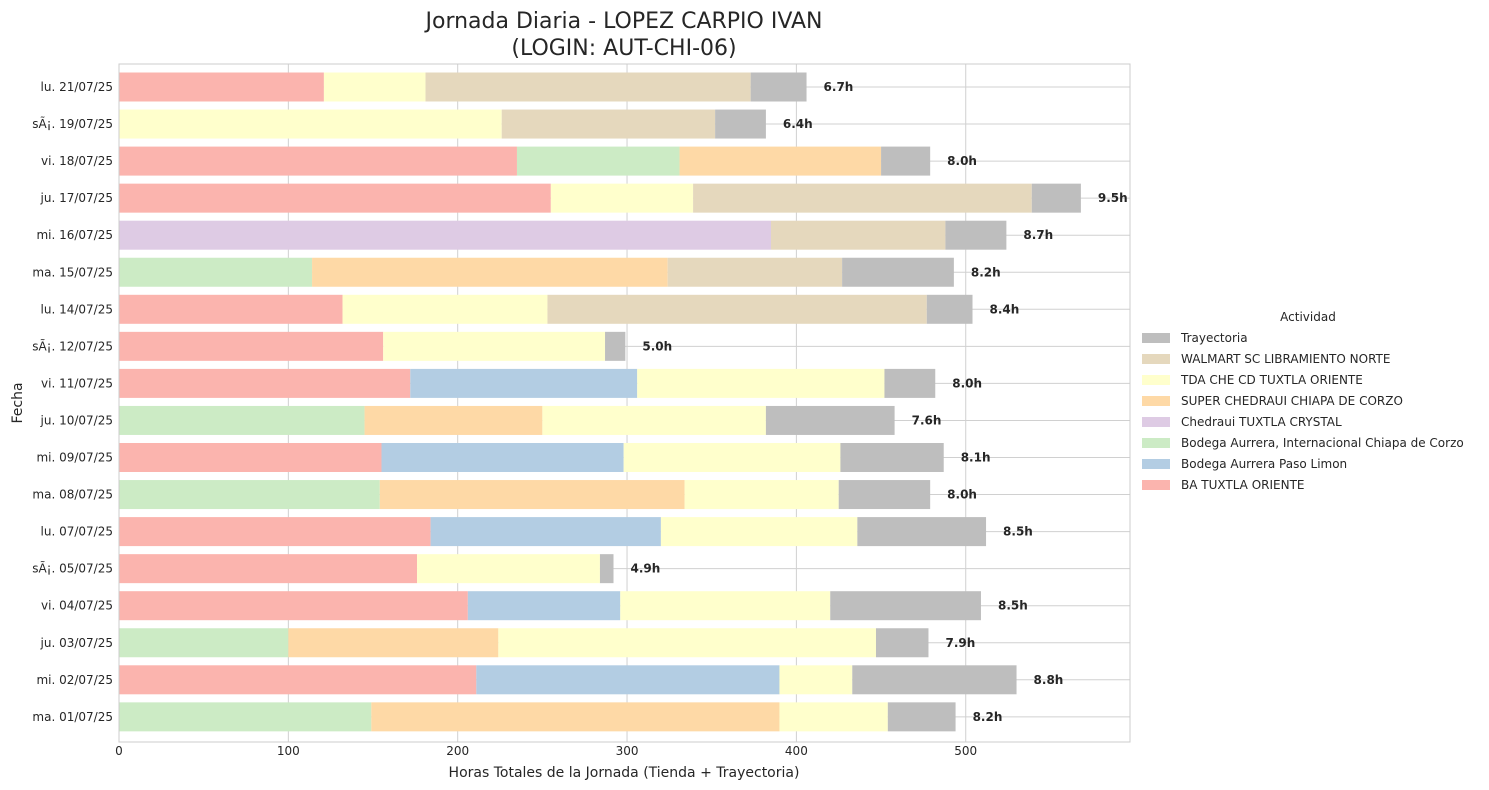 The width and height of the screenshot is (1489, 790). I want to click on legend-title: Actividad, so click(1308, 317).